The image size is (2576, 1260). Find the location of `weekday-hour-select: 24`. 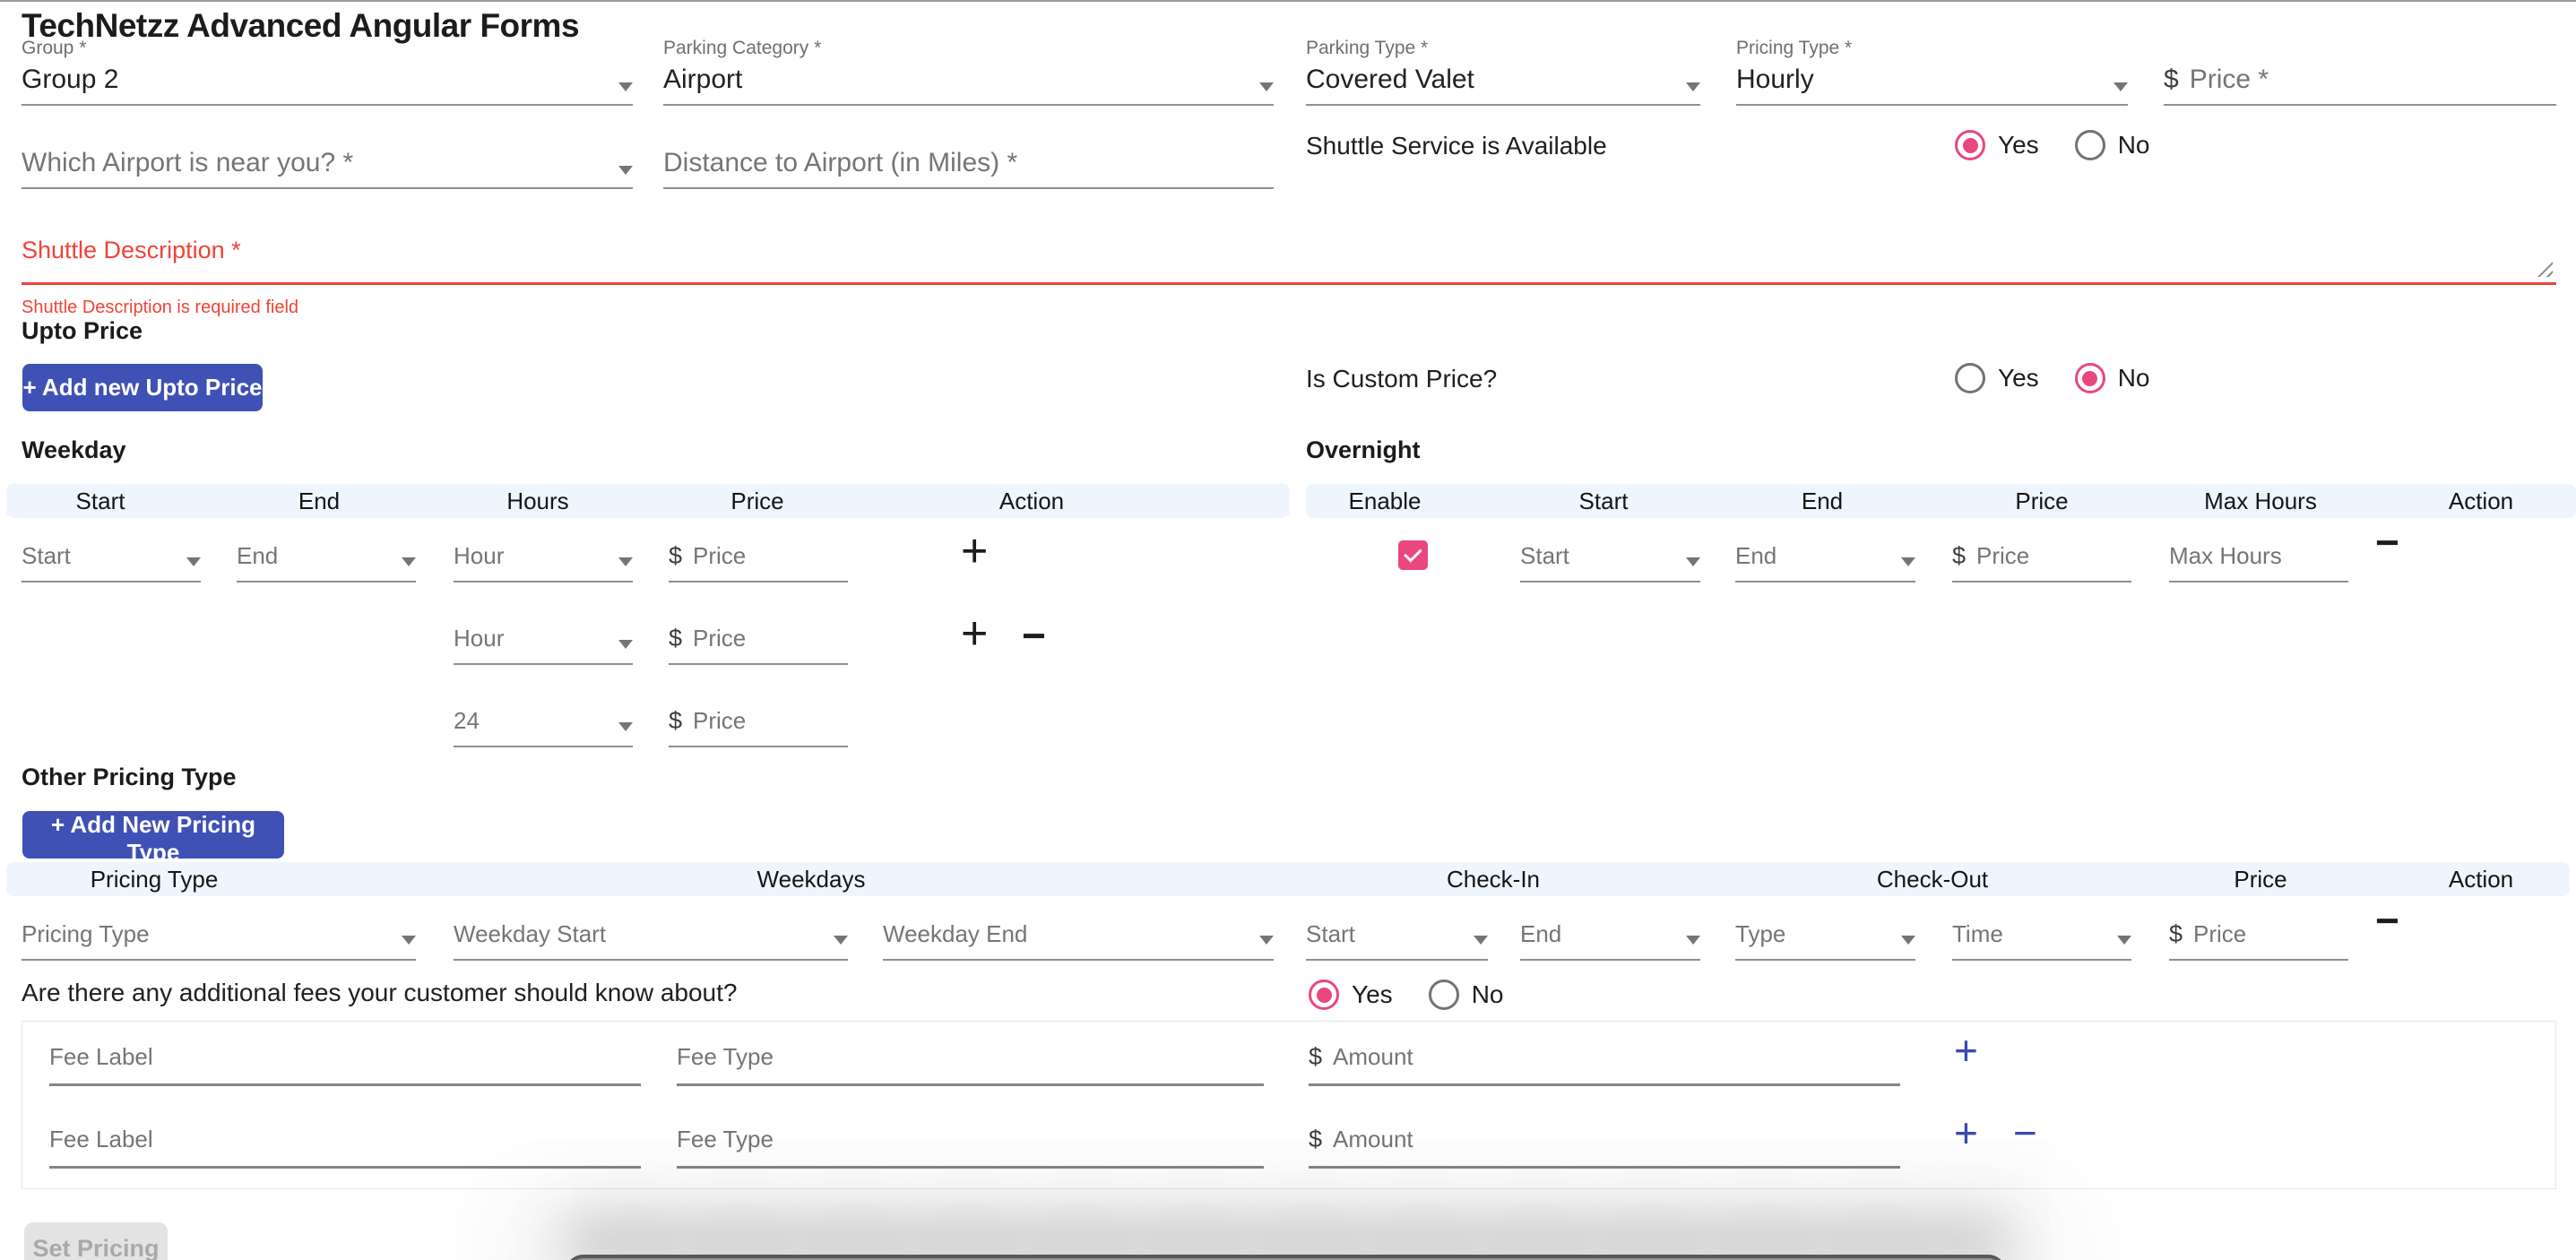

weekday-hour-select: 24 is located at coordinates (543, 725).